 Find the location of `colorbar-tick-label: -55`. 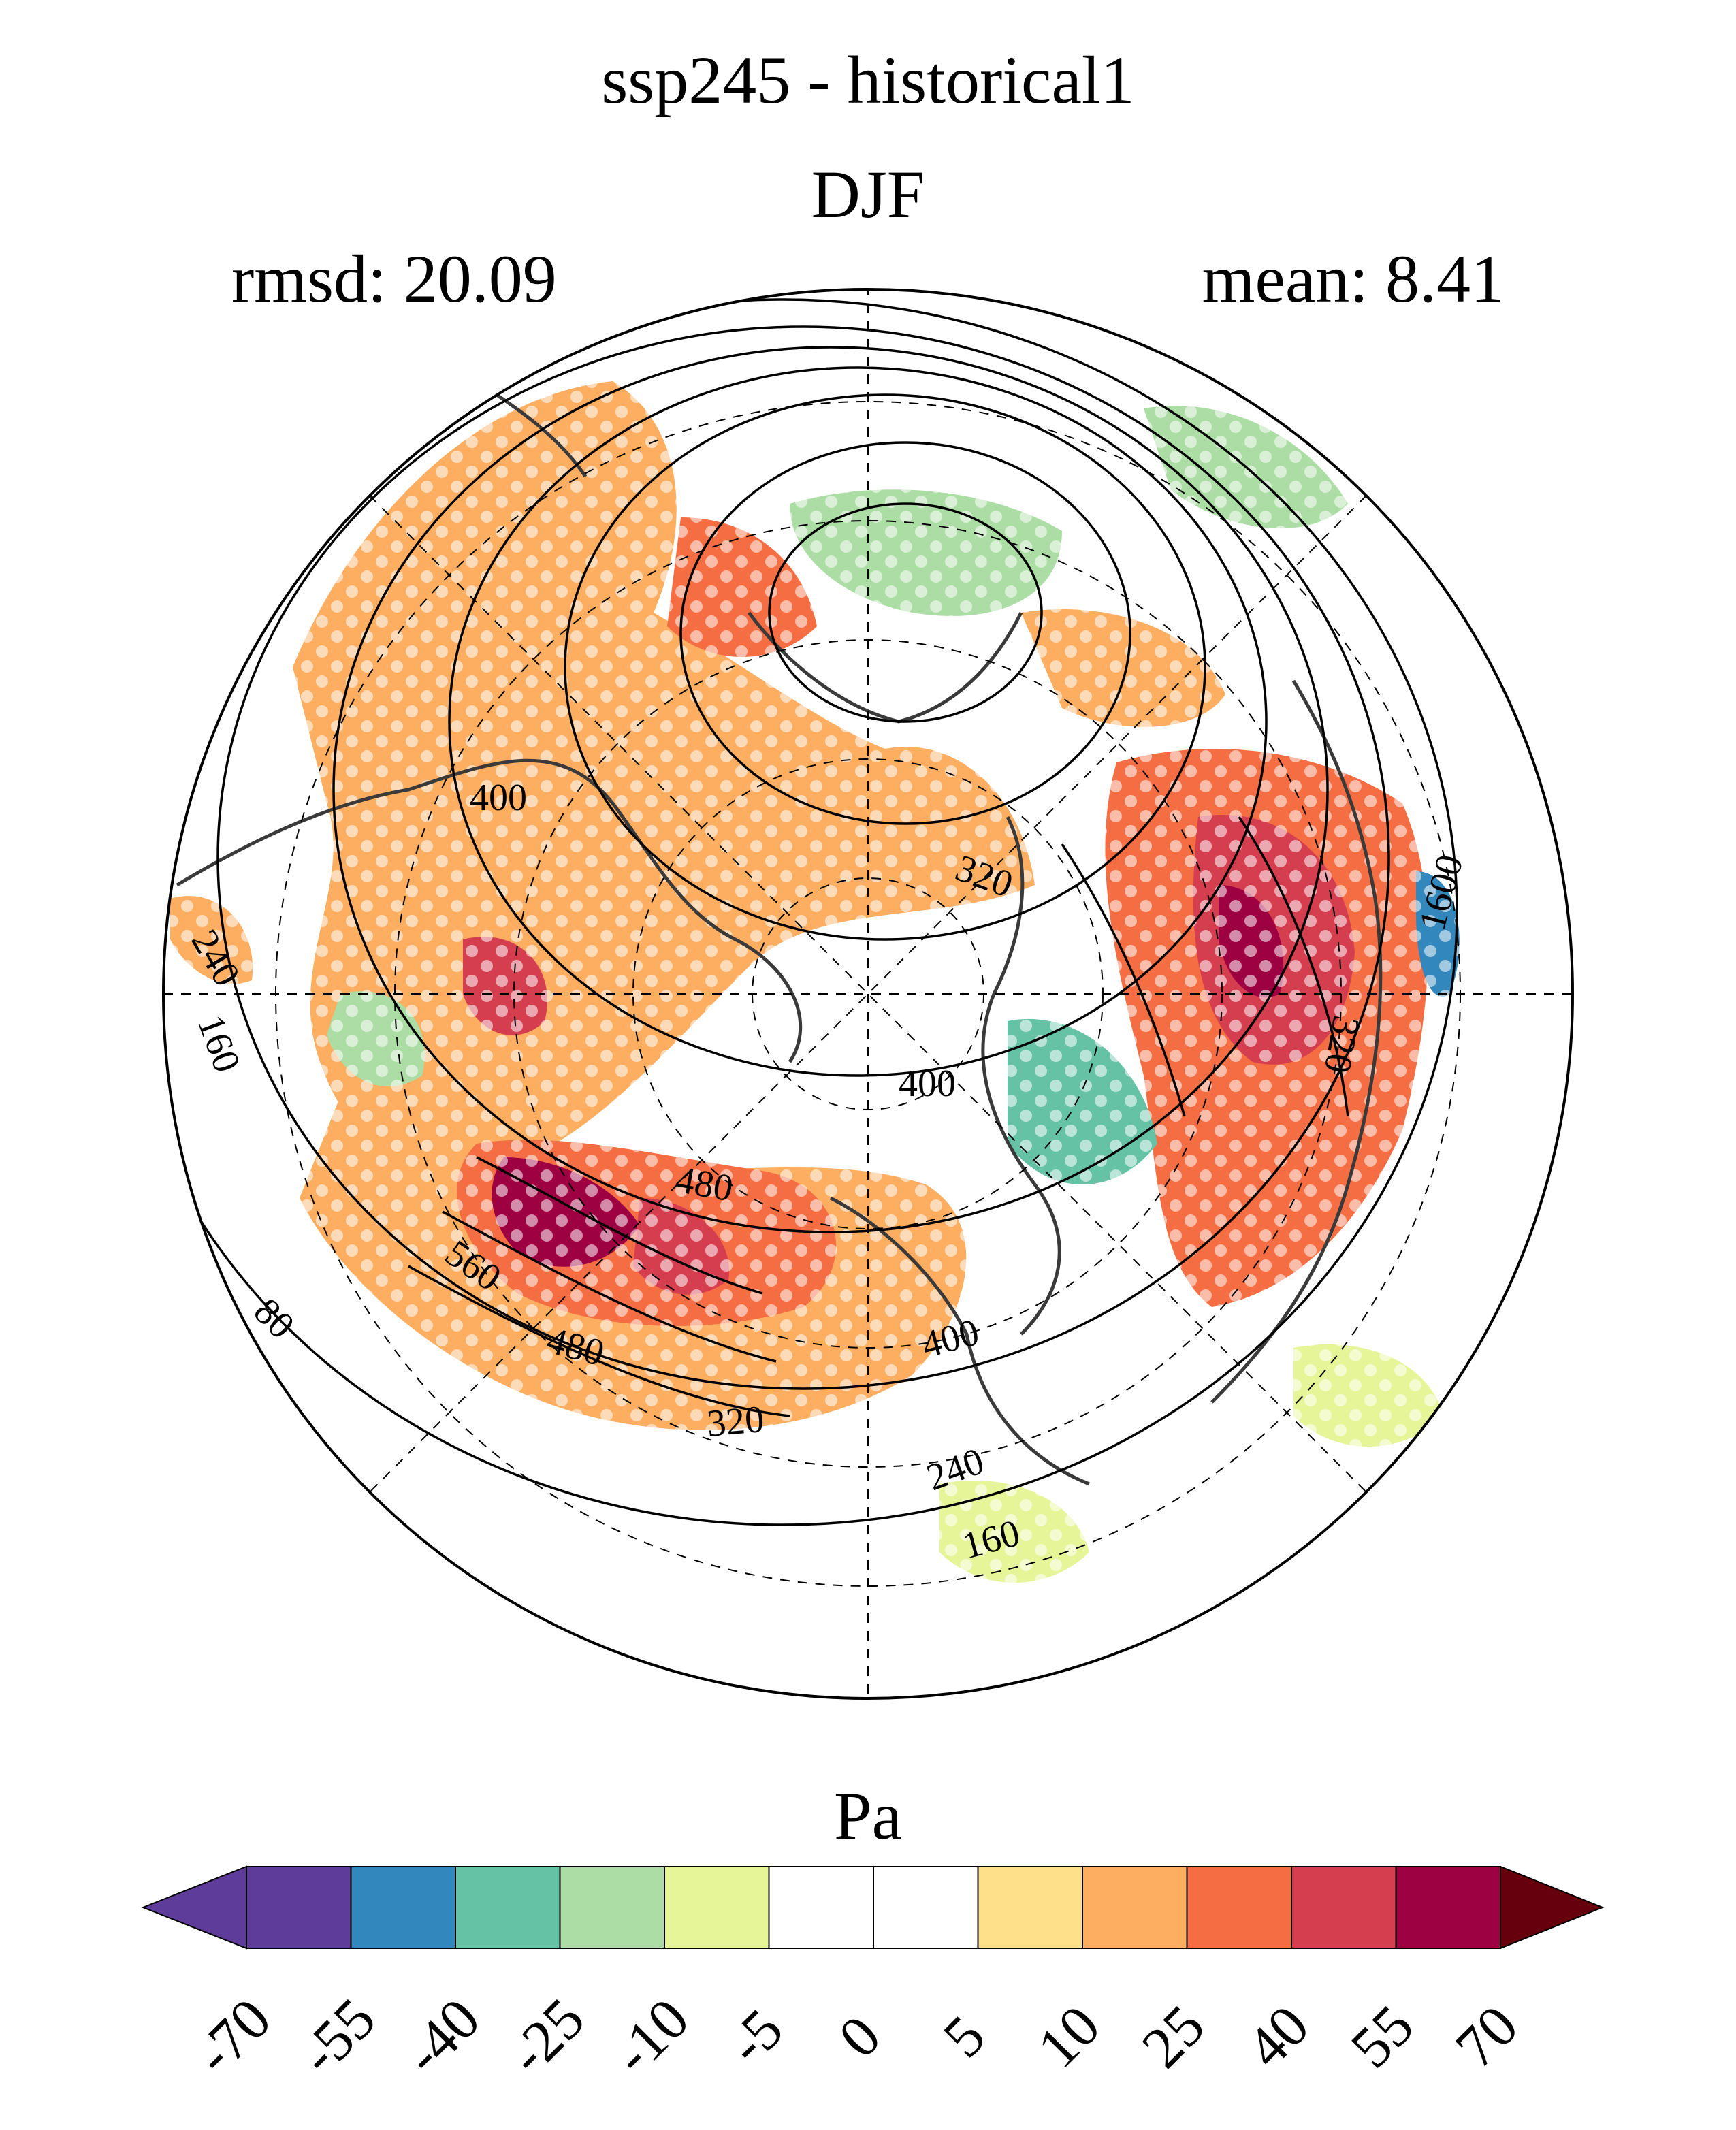

colorbar-tick-label: -55 is located at coordinates (337, 2036).